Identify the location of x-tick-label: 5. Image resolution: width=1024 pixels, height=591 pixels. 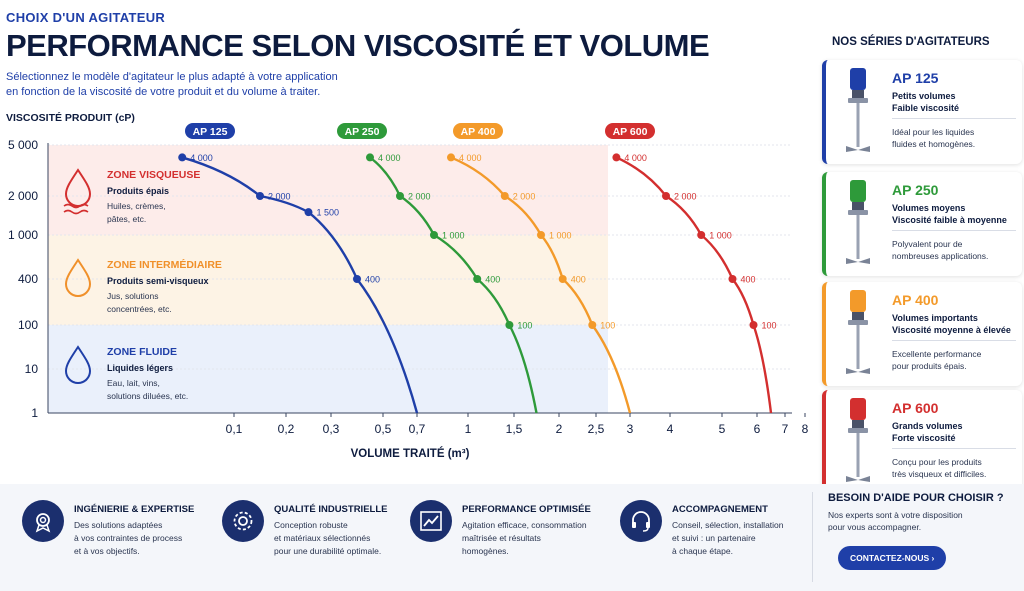
(722, 429).